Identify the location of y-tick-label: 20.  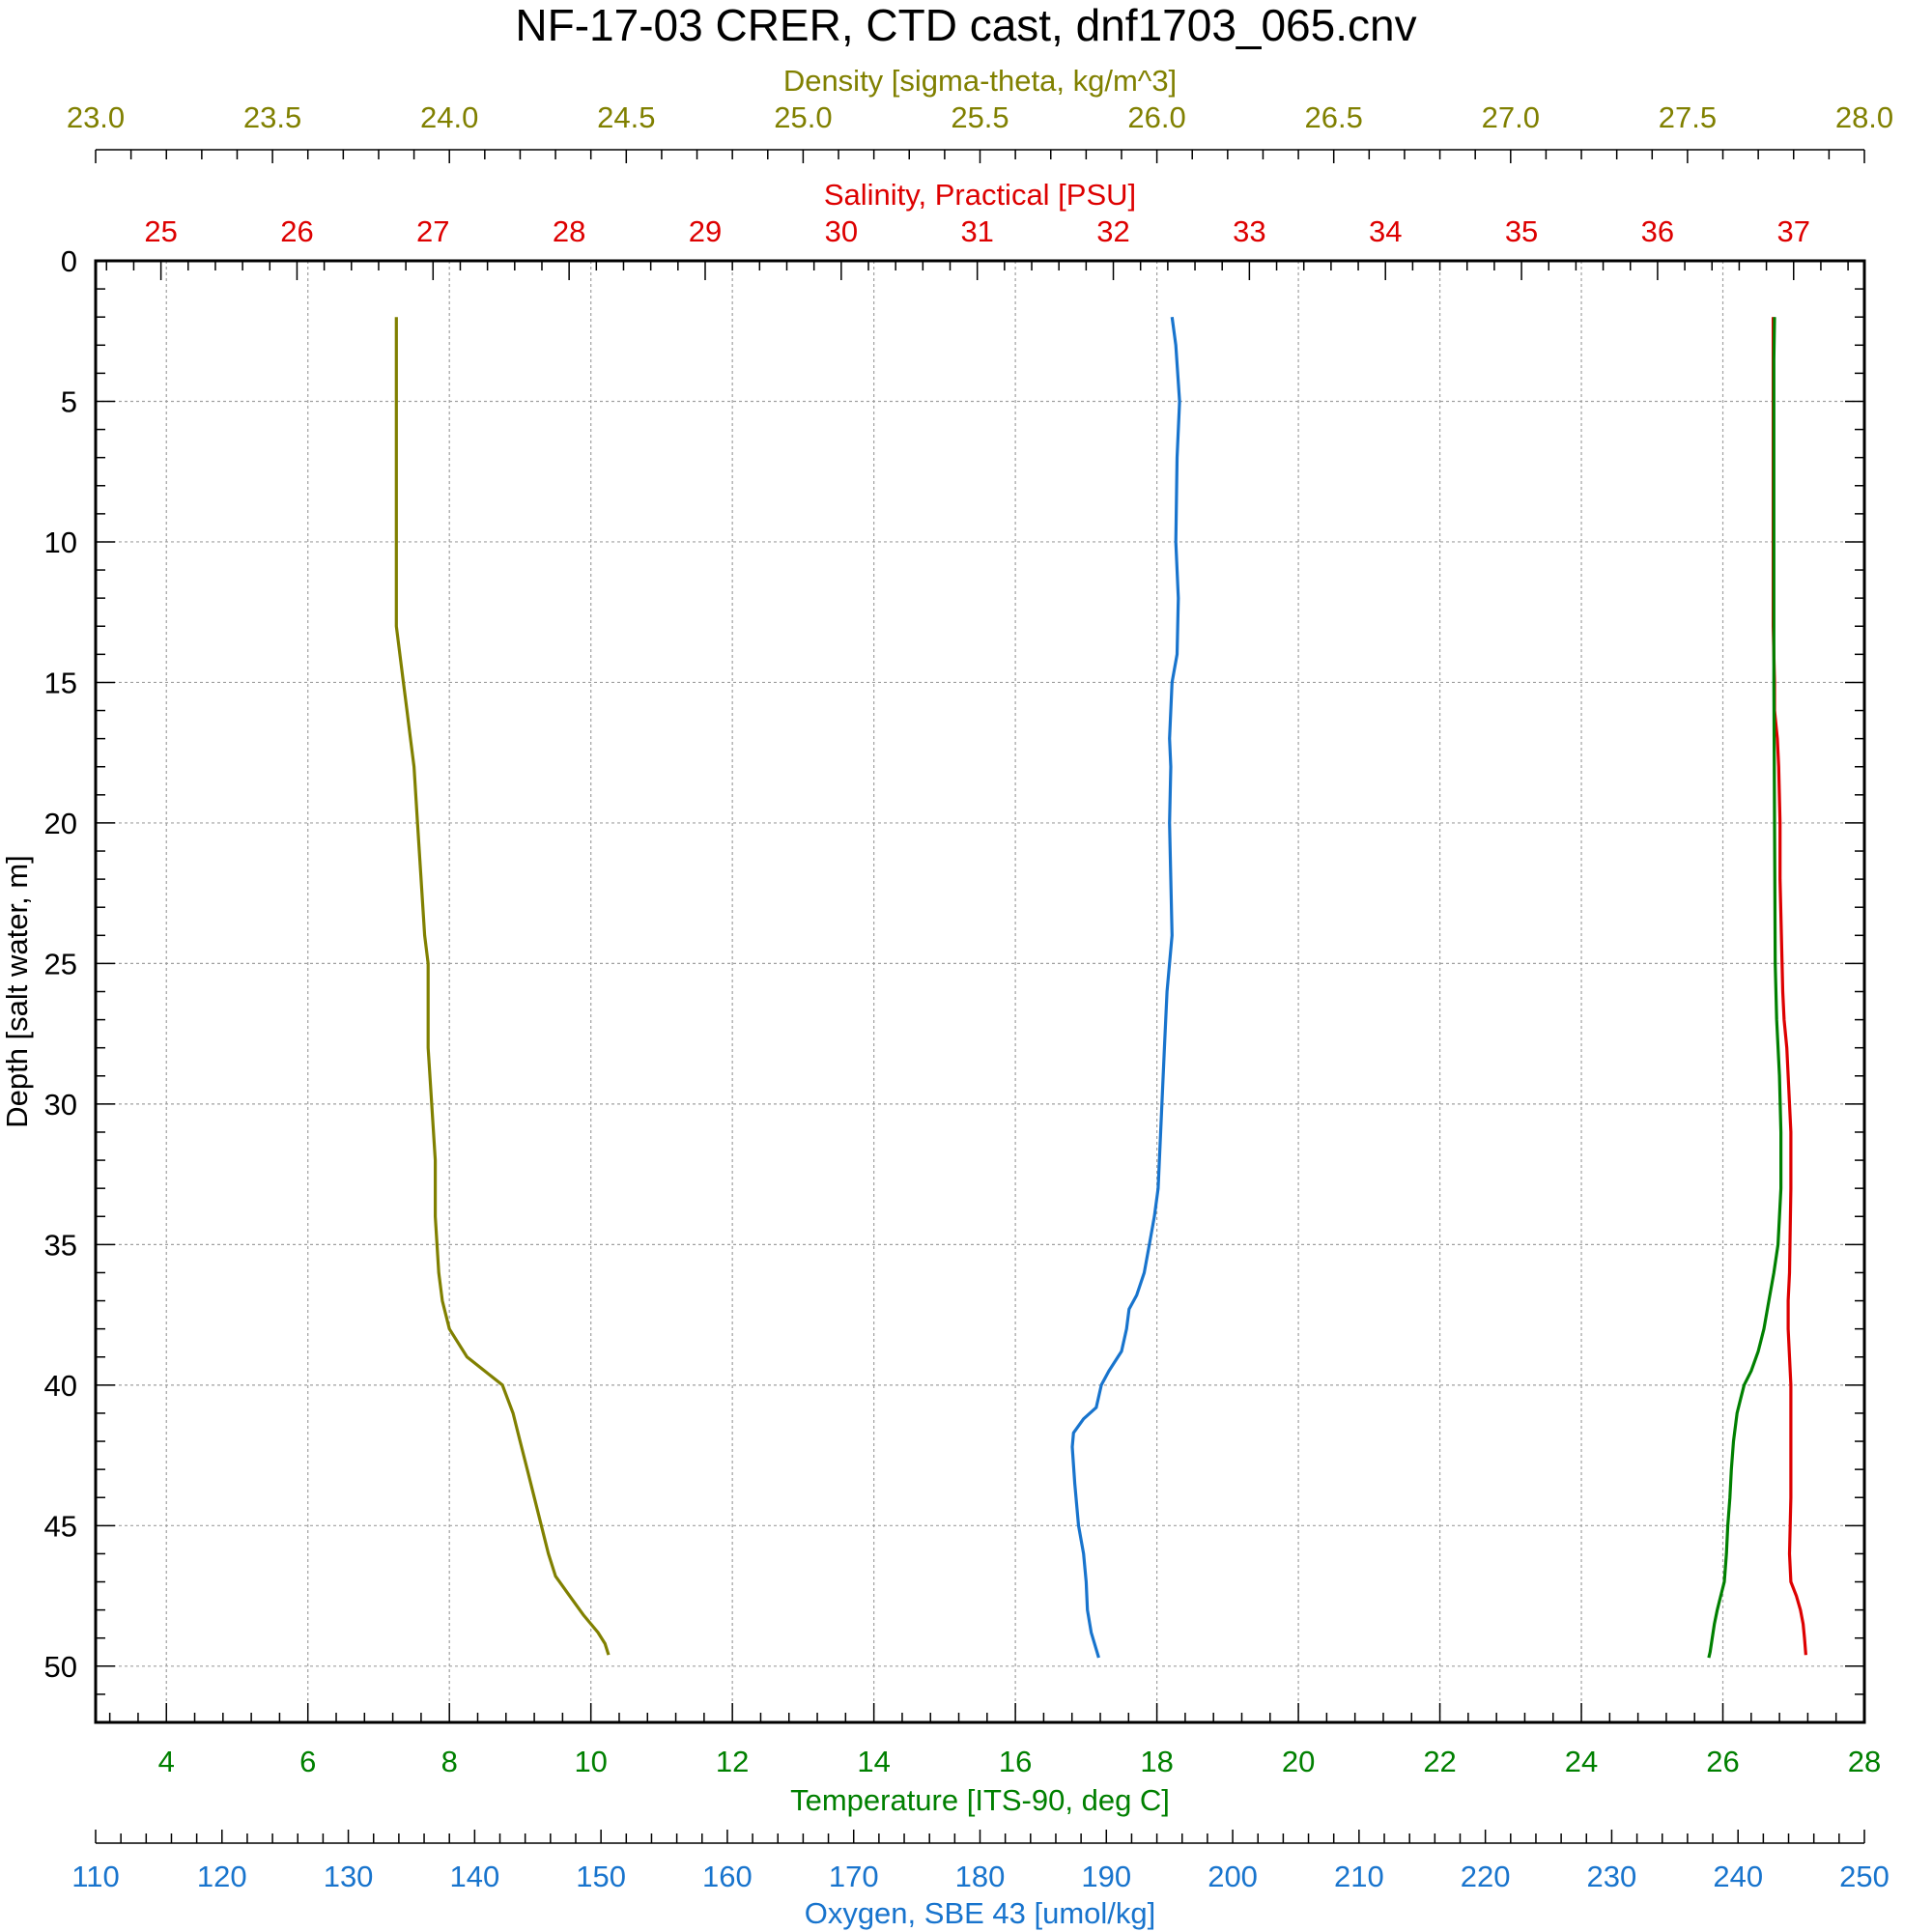
(60, 823).